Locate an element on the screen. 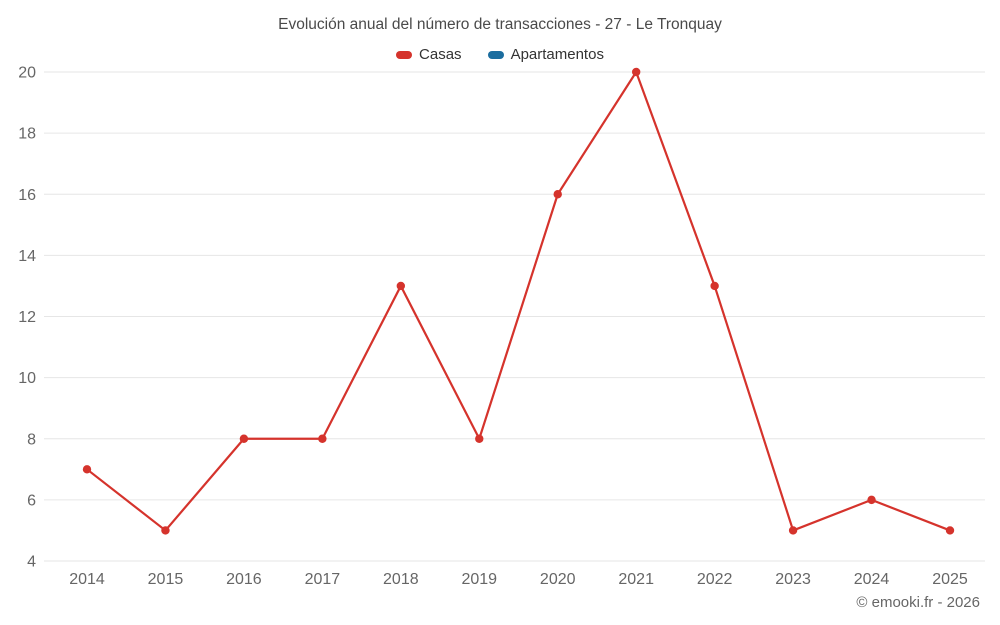 This screenshot has height=625, width=1000. y-axis-tick-label: 14 is located at coordinates (27, 256).